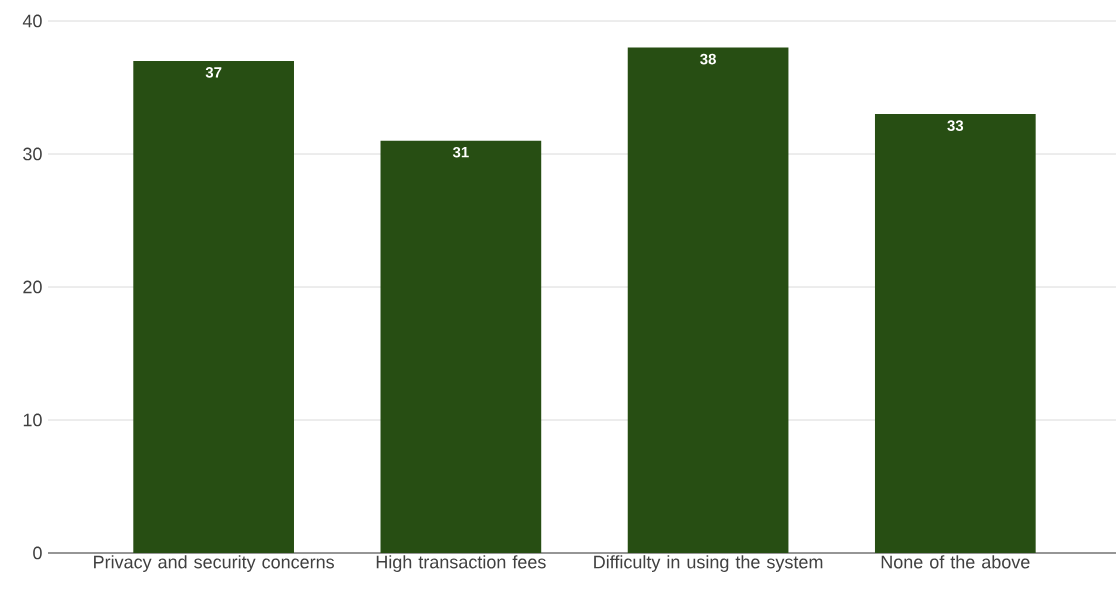  What do you see at coordinates (32, 287) in the screenshot?
I see `y-tick-label: 20` at bounding box center [32, 287].